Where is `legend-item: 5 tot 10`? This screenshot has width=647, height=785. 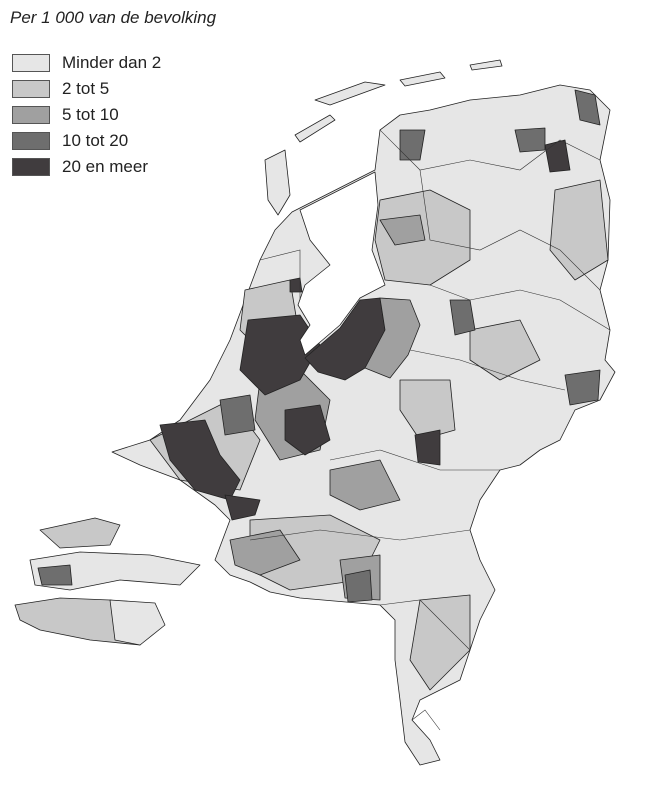 legend-item: 5 tot 10 is located at coordinates (86, 115).